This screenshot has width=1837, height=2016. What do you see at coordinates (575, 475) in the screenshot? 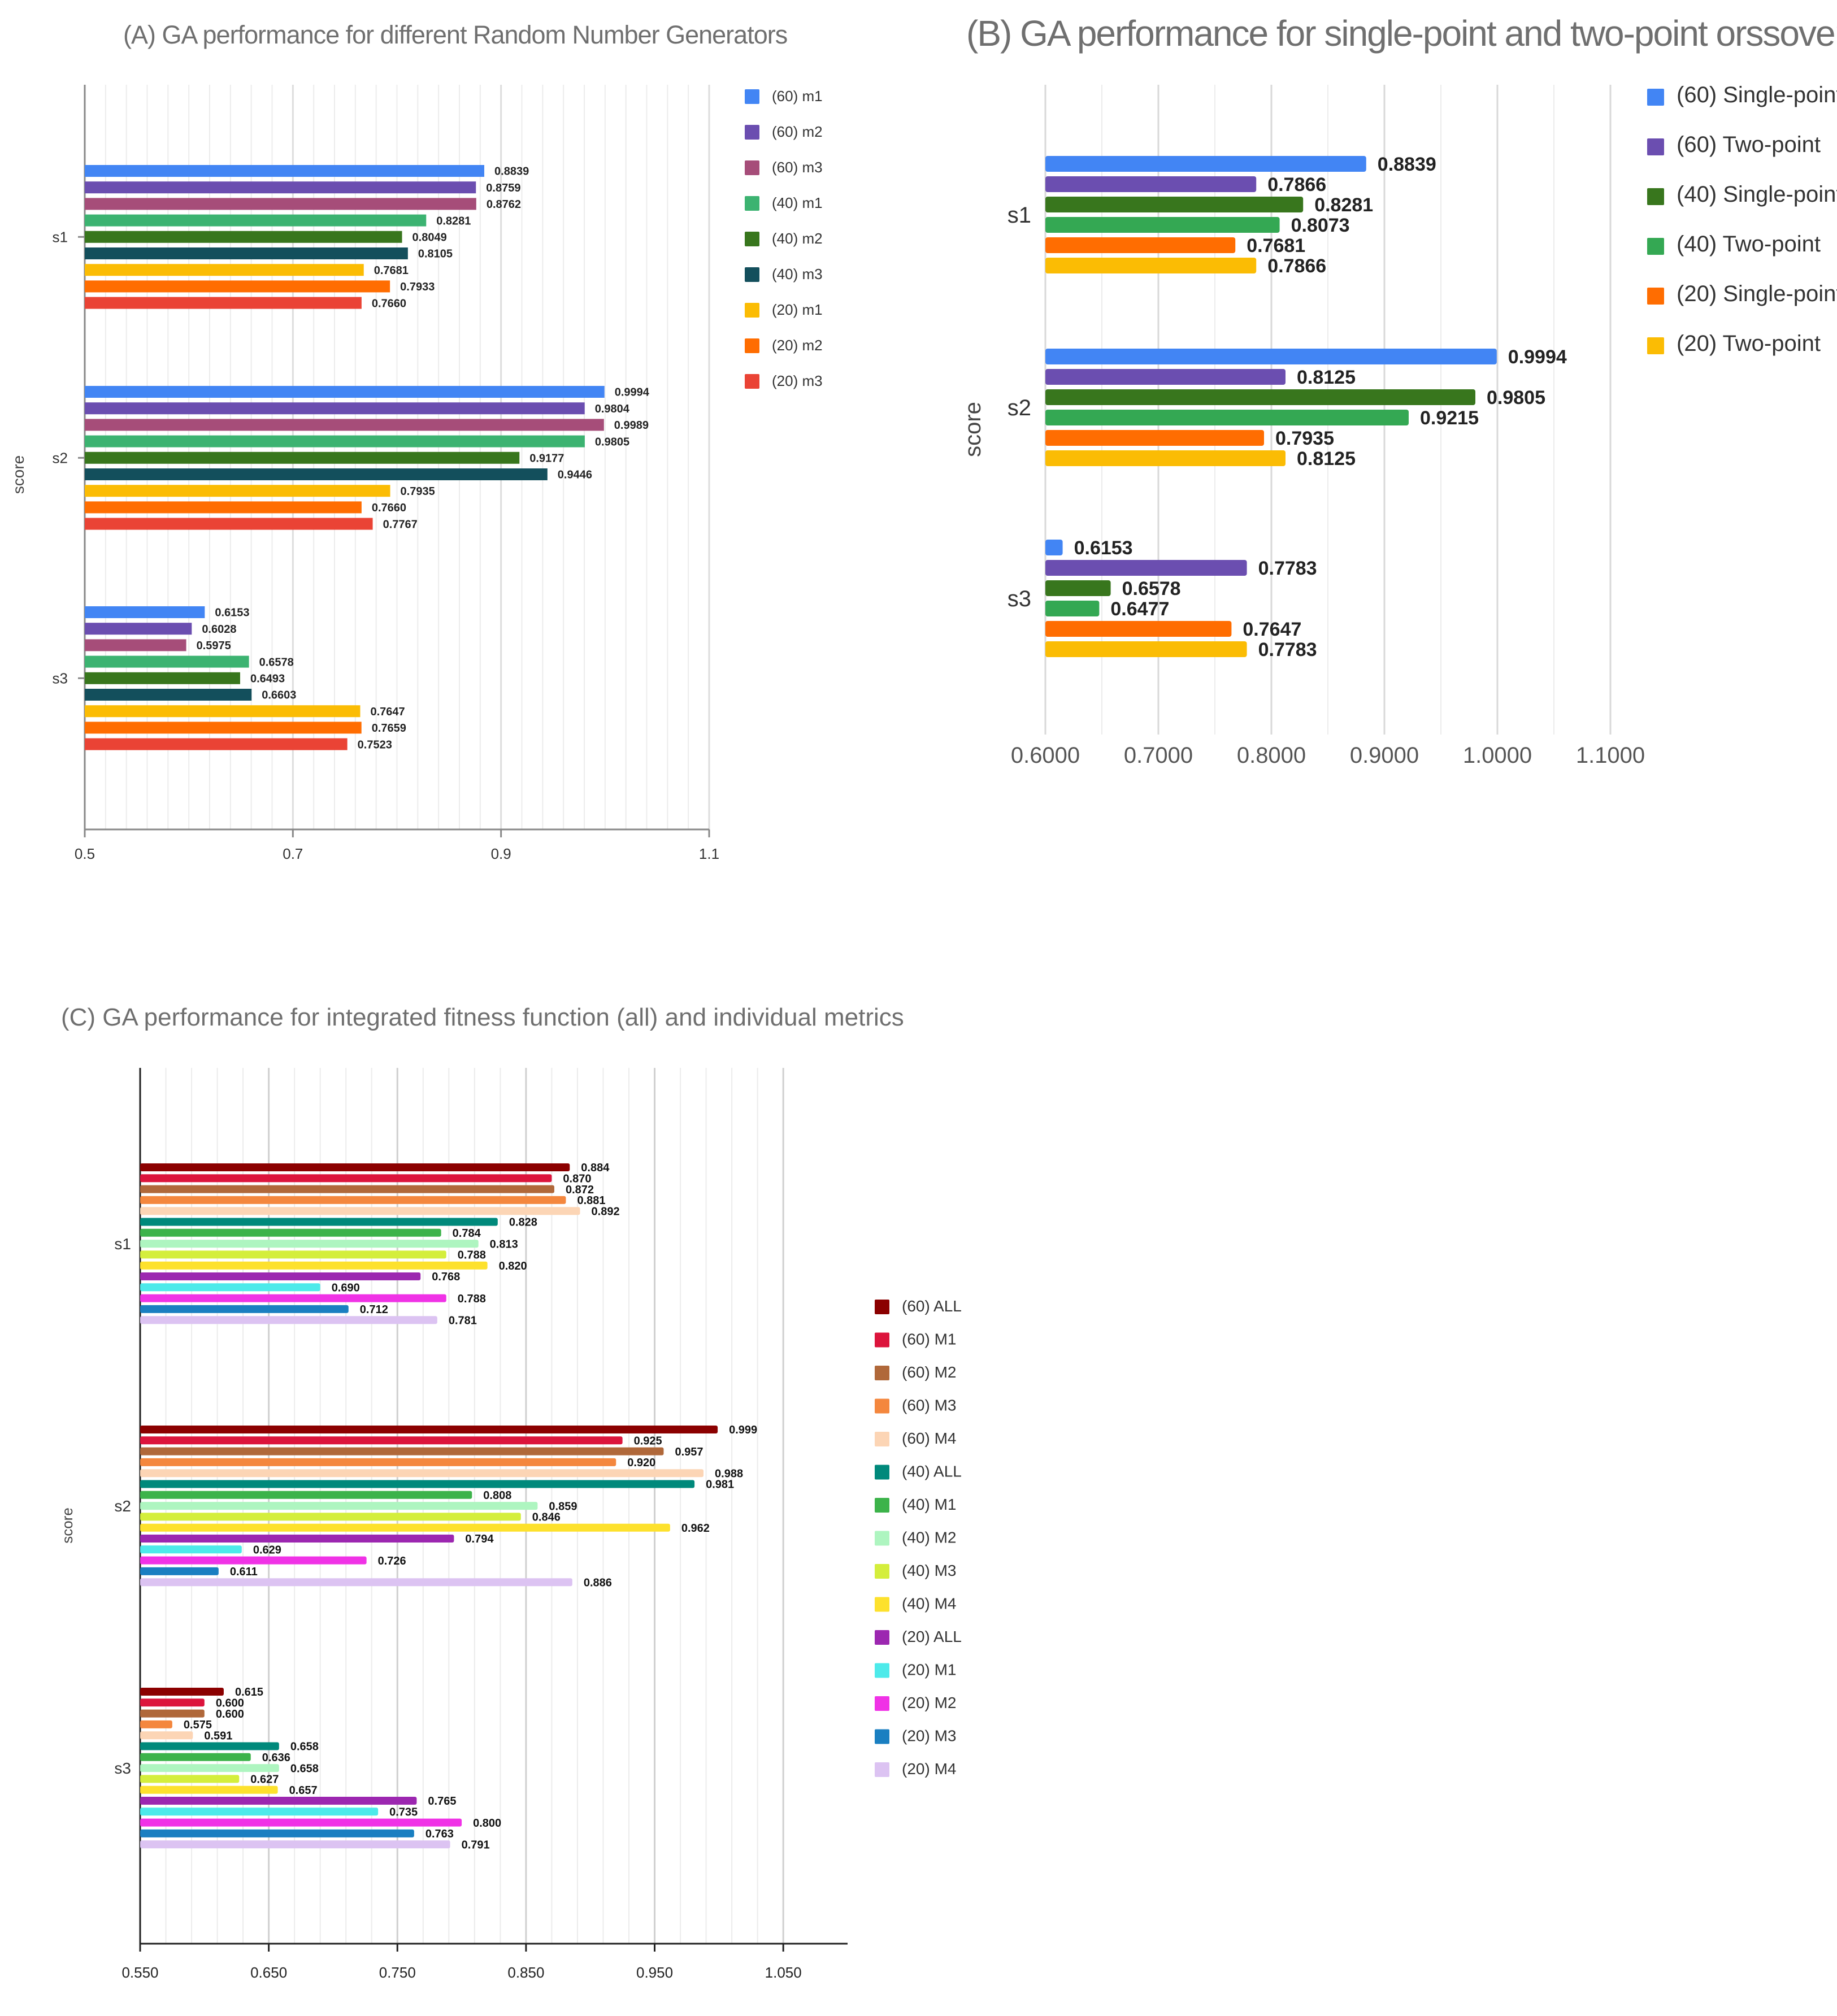
I see `bar-value-label: 0.9446` at bounding box center [575, 475].